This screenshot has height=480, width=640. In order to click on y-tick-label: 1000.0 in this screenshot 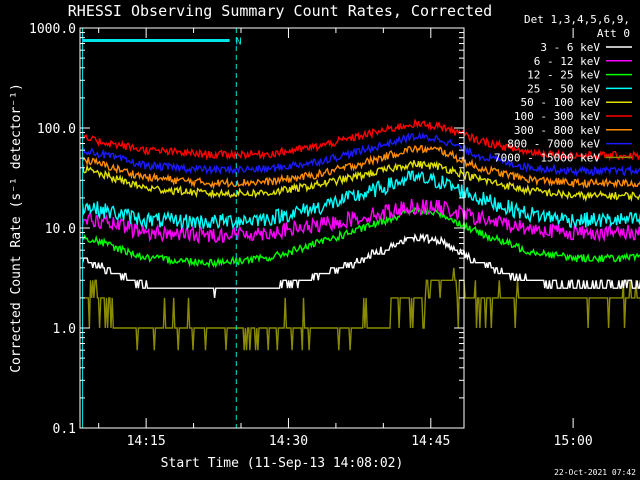, I will do `click(52, 29)`.